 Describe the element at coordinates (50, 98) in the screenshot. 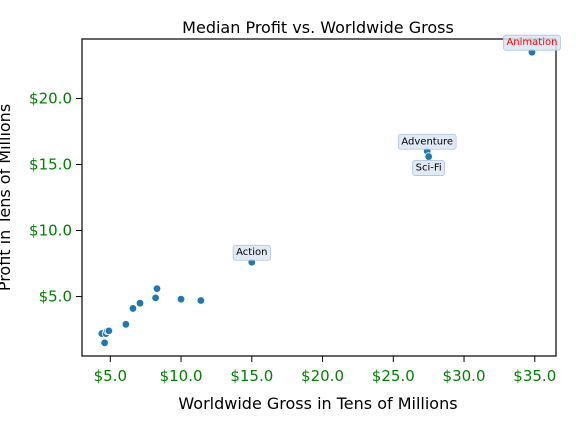

I see `y-tick-label: $20.0` at that location.